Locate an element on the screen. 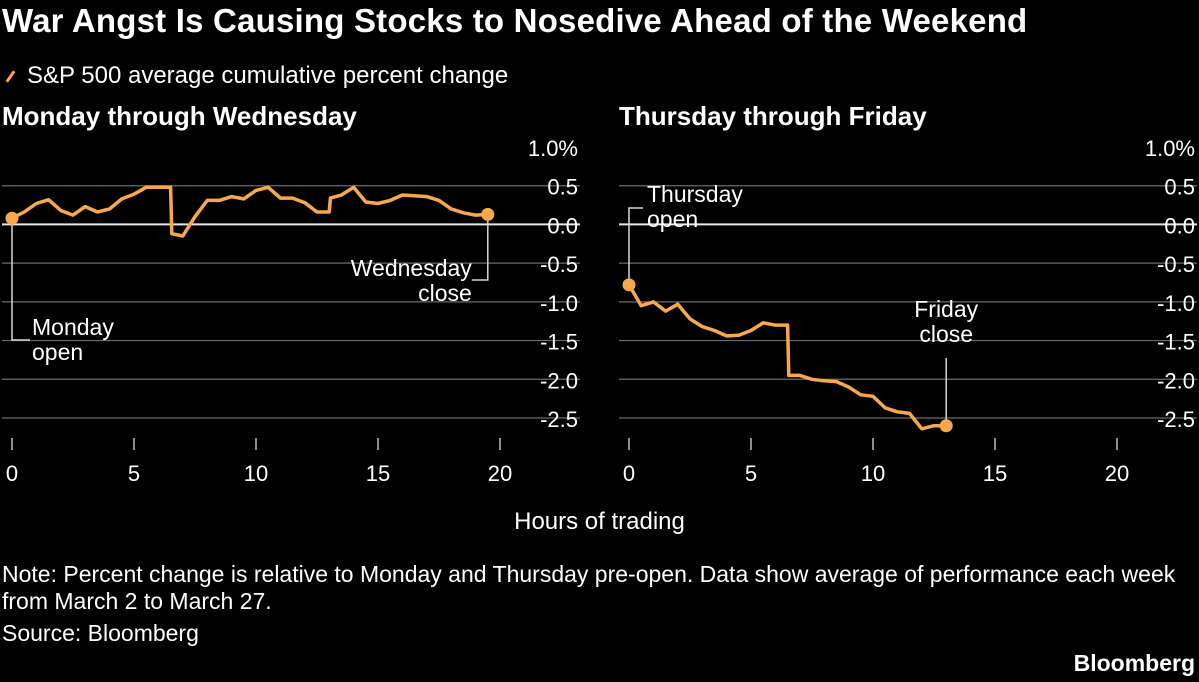 This screenshot has width=1199, height=682. panel-title-right: Thursday through Friday is located at coordinates (773, 116).